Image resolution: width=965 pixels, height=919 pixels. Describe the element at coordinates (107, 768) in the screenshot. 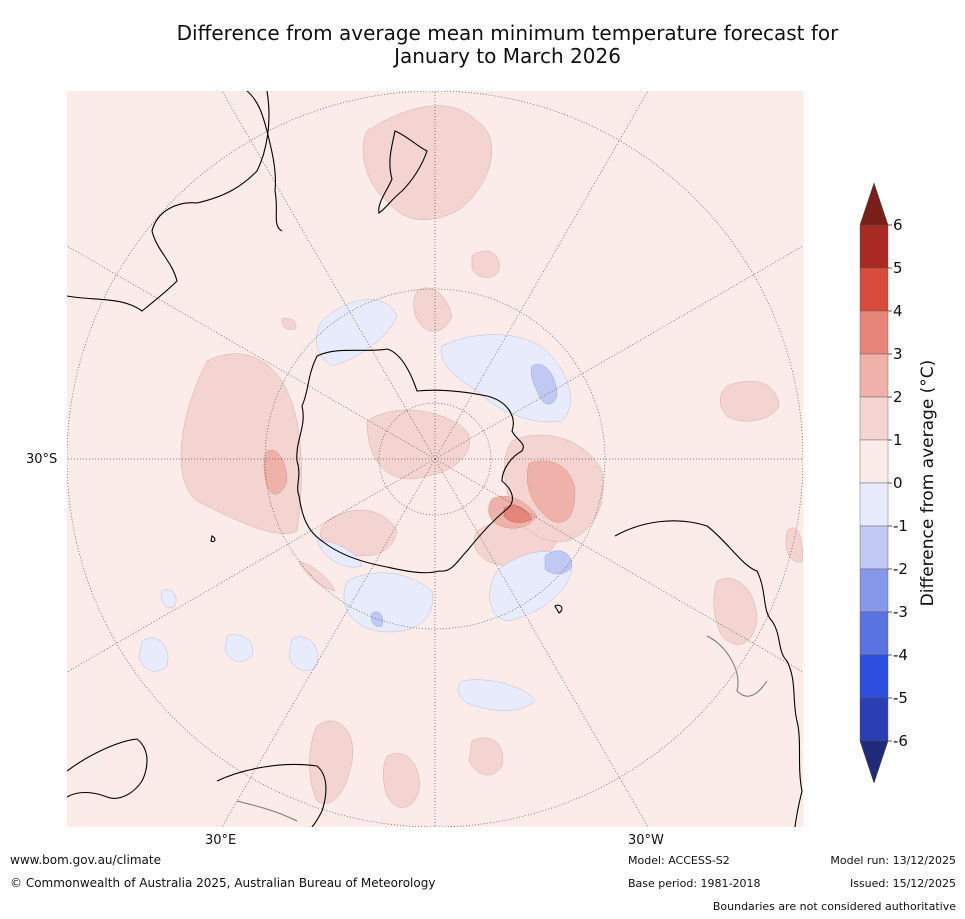

I see `africa-coast` at that location.